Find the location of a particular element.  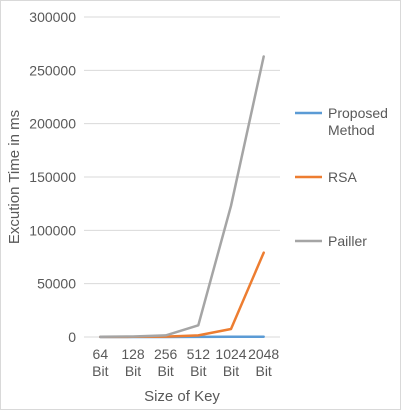

legend: Proposed Method RSA Pailler is located at coordinates (341, 177).